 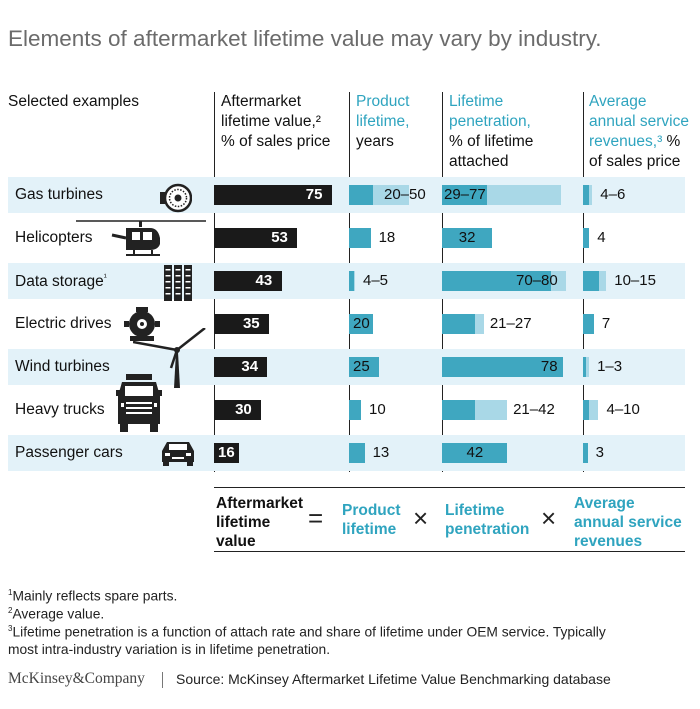 I want to click on formula-penetration-line-1: Lifetime, so click(x=475, y=510).